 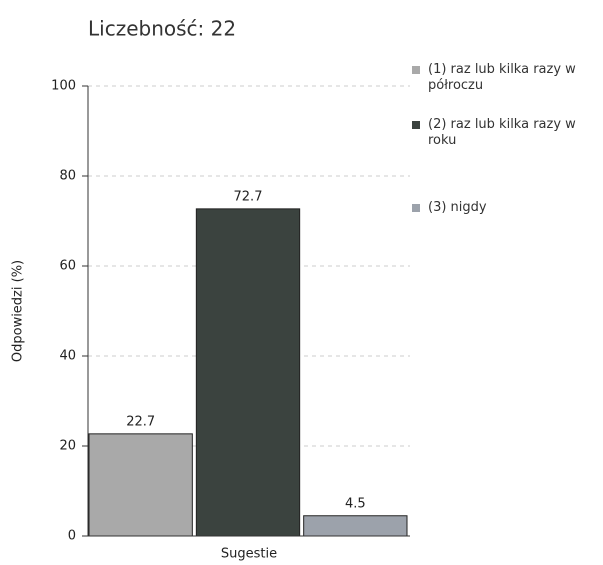 I want to click on legend-item: (3) nigdy, so click(x=507, y=208).